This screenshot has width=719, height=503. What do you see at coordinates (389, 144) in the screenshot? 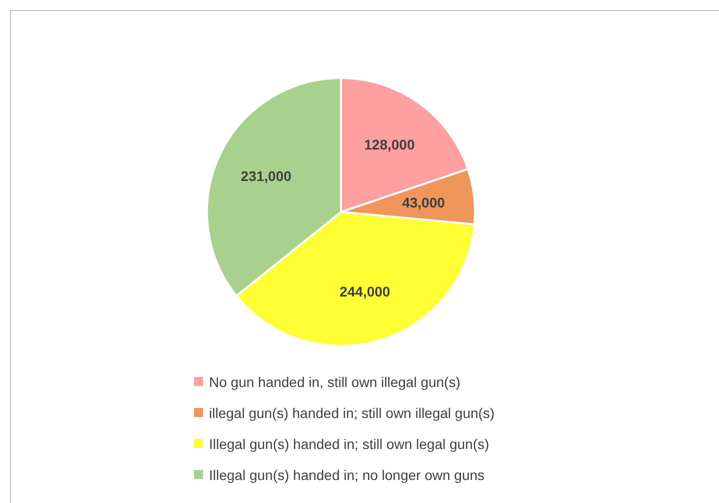
I see `data-label: 128,000` at bounding box center [389, 144].